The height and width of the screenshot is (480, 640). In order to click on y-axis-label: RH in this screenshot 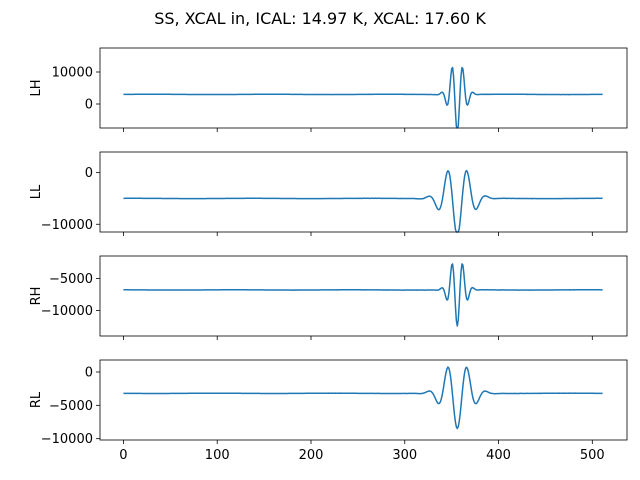, I will do `click(36, 296)`.